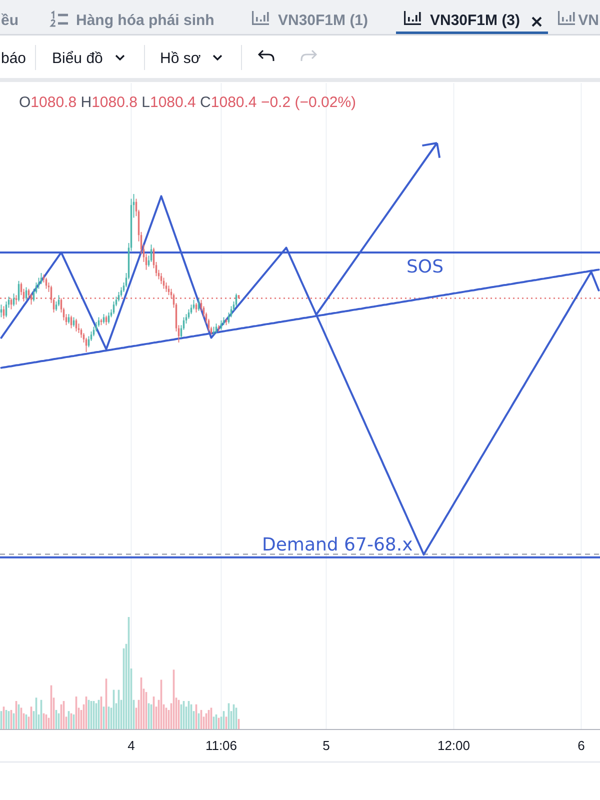 Image resolution: width=600 pixels, height=800 pixels. I want to click on text: Hồ sơ, so click(180, 58).